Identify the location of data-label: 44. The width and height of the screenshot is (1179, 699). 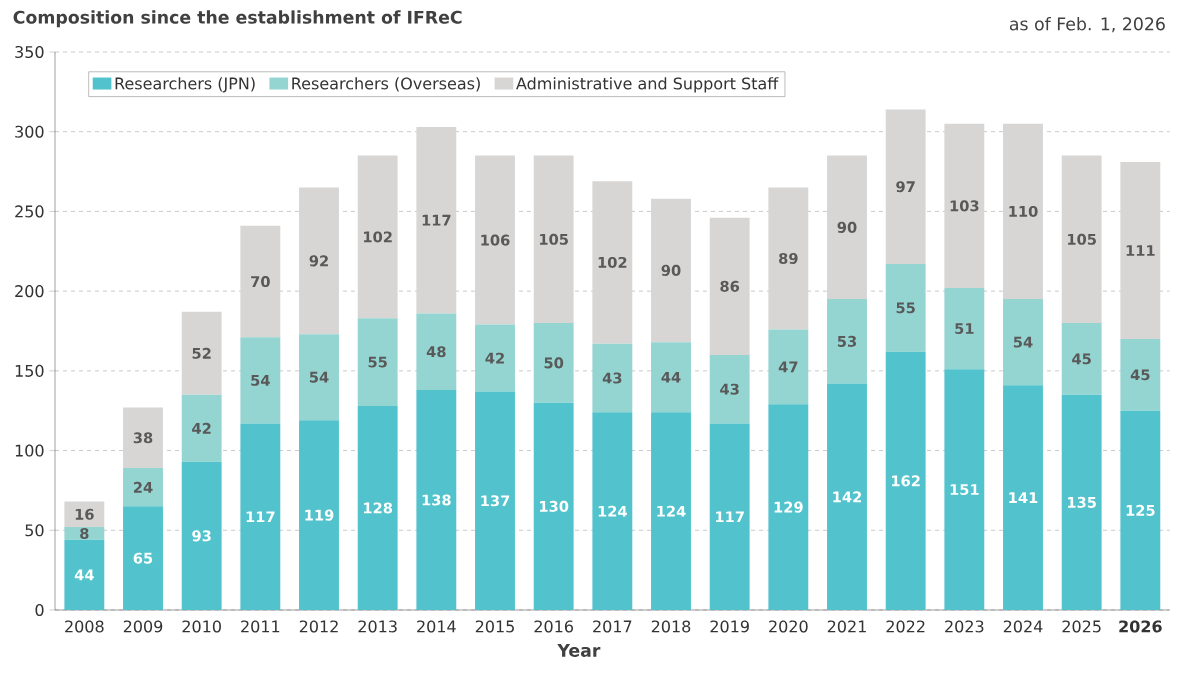
(84, 575).